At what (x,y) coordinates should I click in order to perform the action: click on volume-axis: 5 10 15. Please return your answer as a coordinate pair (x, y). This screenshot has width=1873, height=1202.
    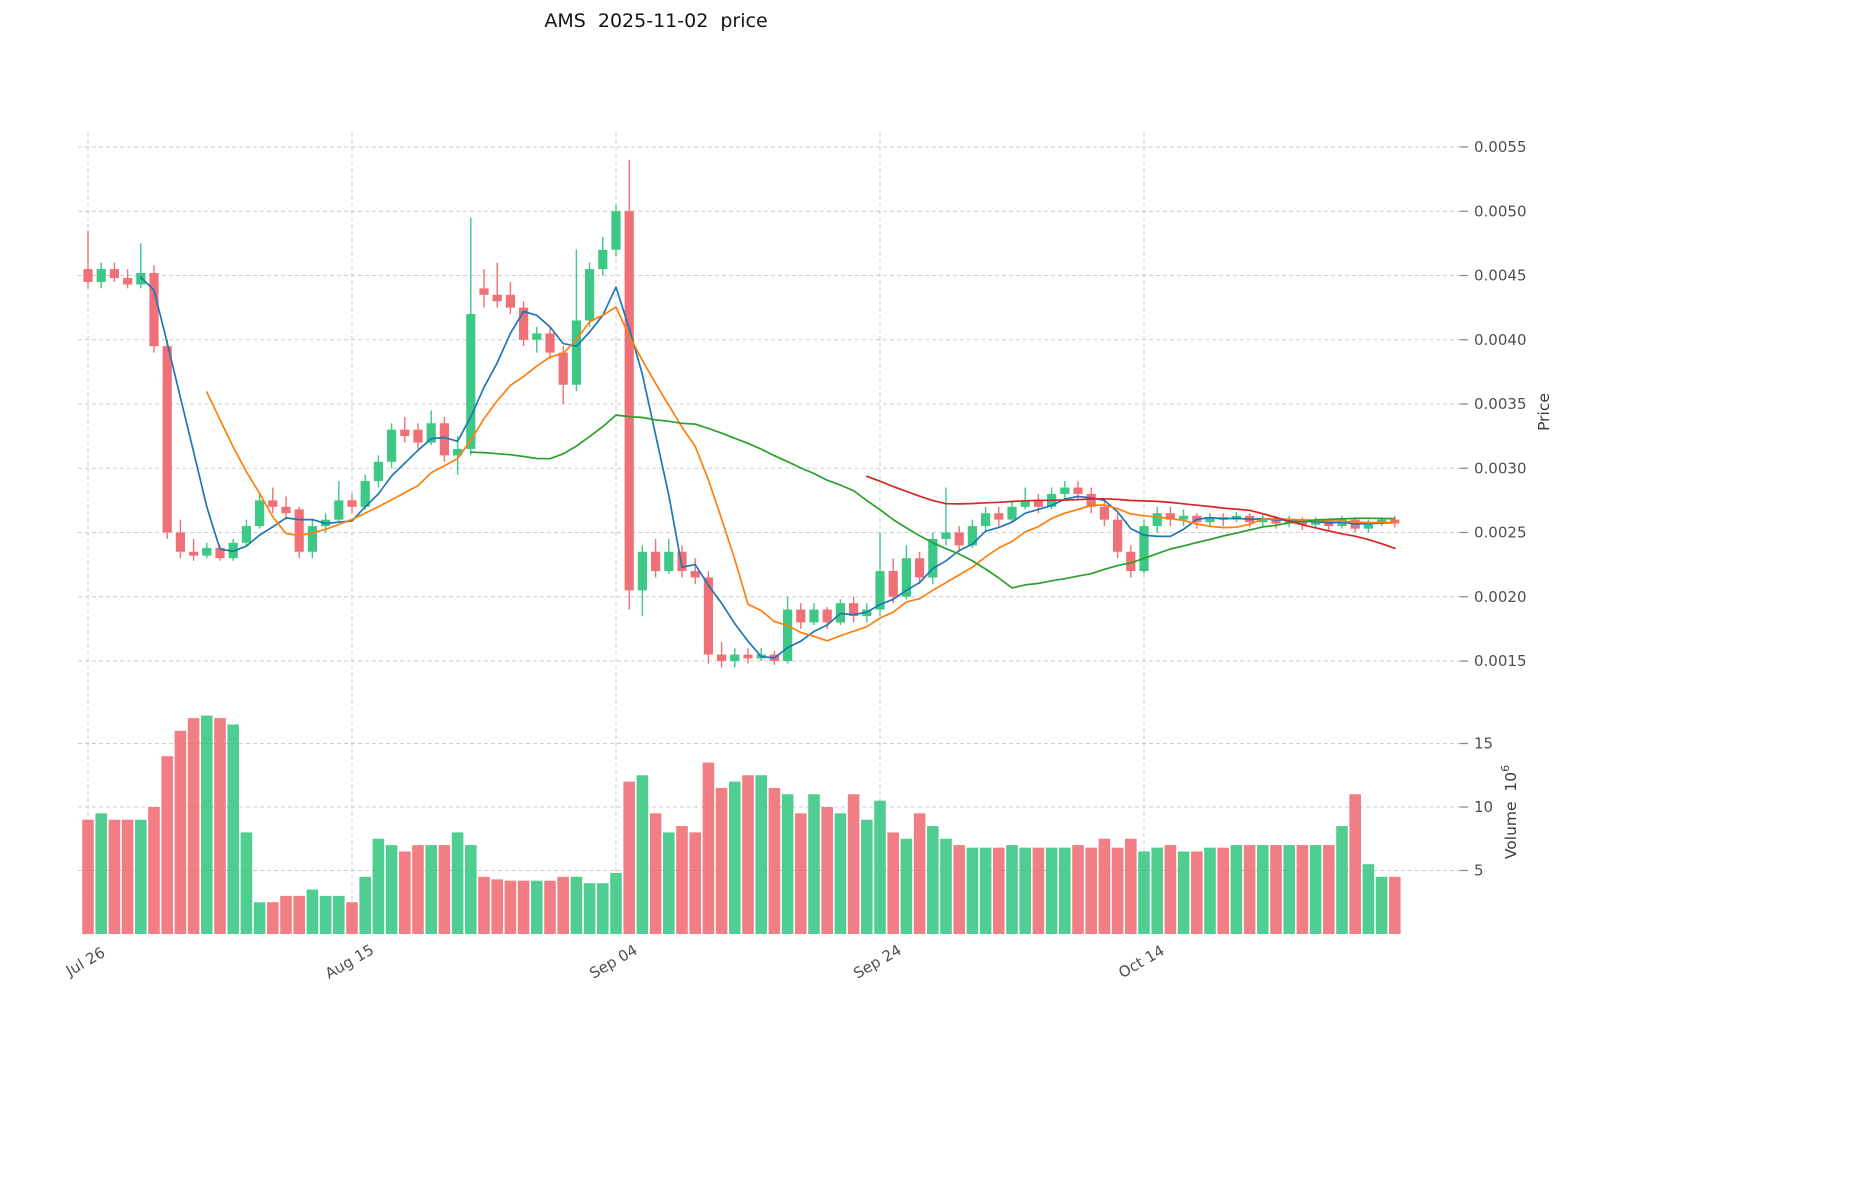
    Looking at the image, I should click on (1476, 807).